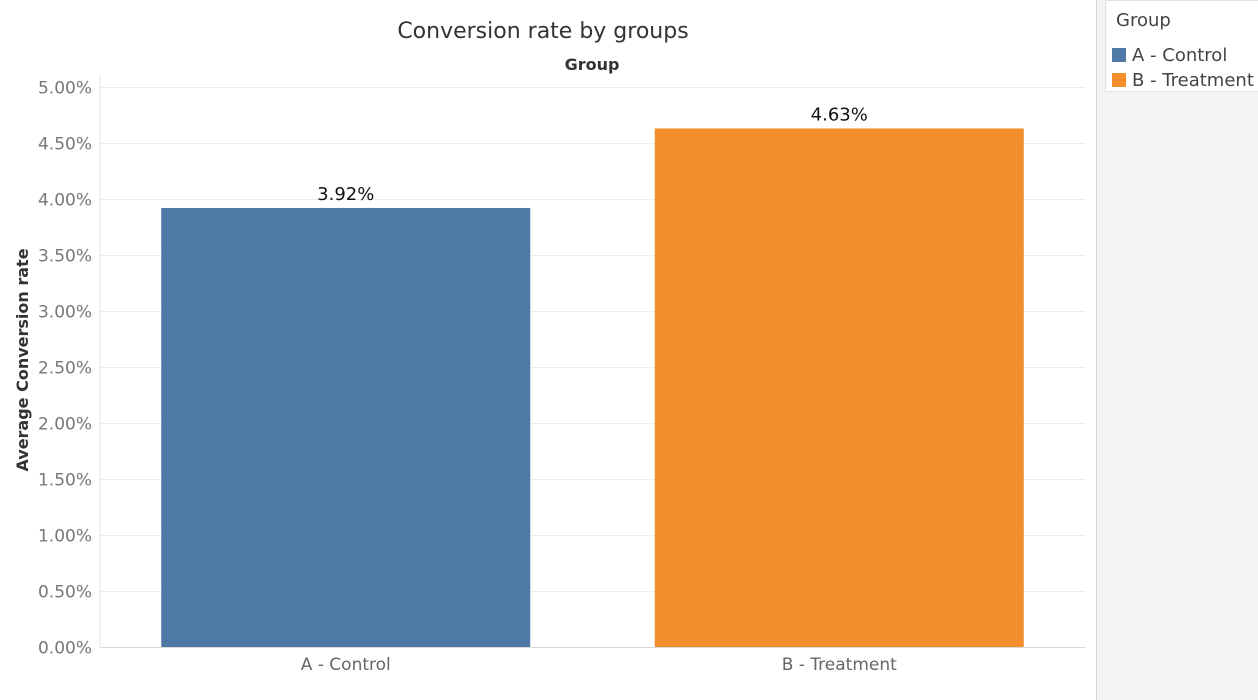 The image size is (1258, 700). What do you see at coordinates (65, 201) in the screenshot?
I see `y-tick-label: 4.00%` at bounding box center [65, 201].